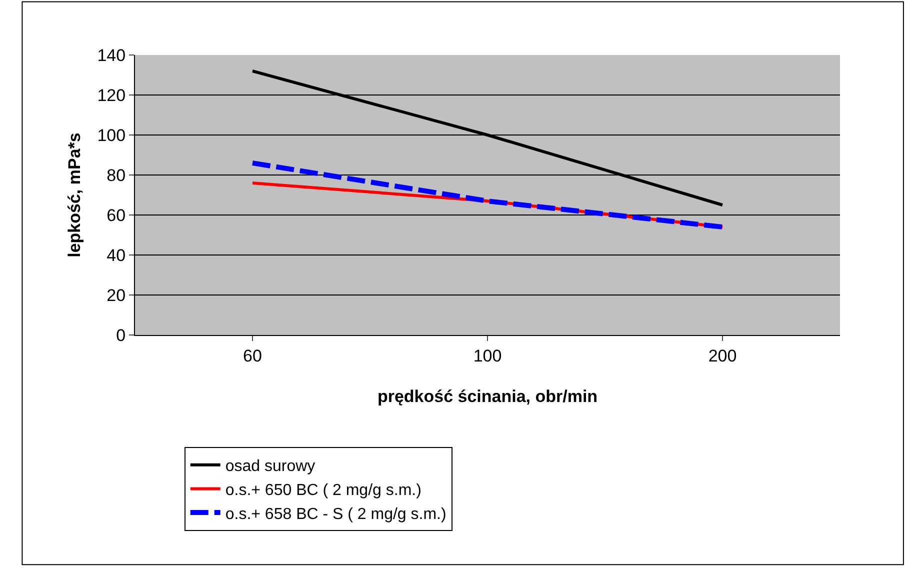 The image size is (914, 572). What do you see at coordinates (487, 396) in the screenshot?
I see `x-axis-title: prędkość ścinania, obr/min` at bounding box center [487, 396].